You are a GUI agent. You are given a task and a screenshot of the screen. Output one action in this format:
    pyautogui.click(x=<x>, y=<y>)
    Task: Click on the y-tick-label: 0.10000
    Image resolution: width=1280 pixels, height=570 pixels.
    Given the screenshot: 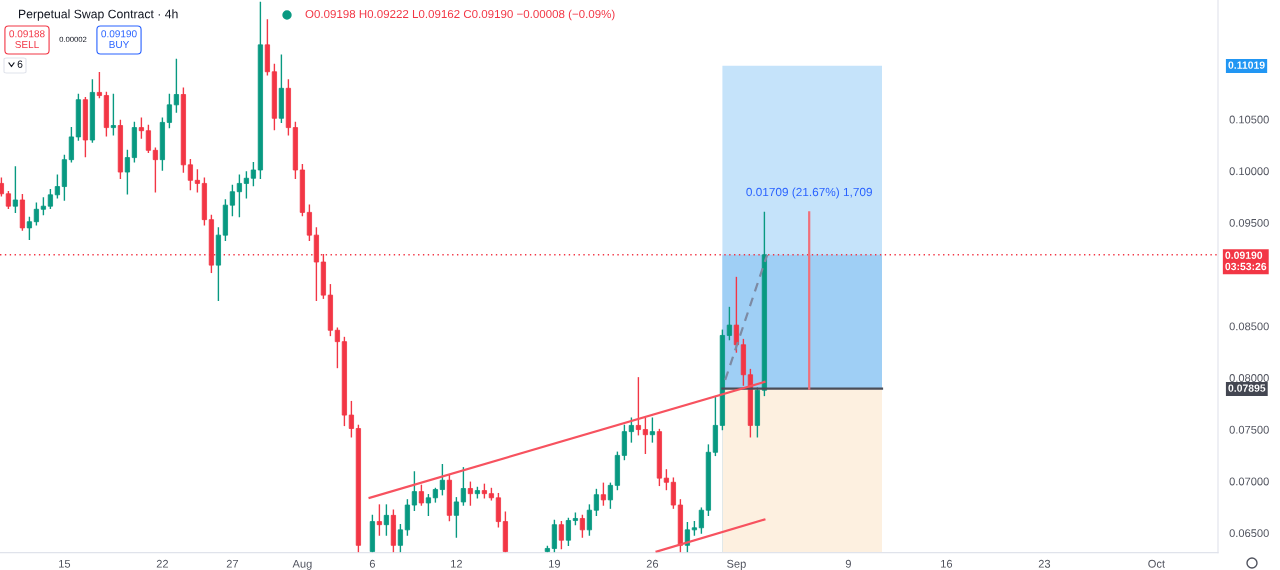 What is the action you would take?
    pyautogui.click(x=1249, y=171)
    